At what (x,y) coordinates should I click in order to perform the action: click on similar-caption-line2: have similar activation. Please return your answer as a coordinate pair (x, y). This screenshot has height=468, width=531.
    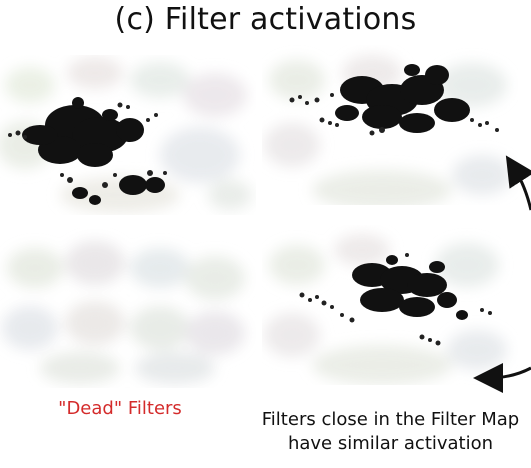
    Looking at the image, I should click on (390, 443).